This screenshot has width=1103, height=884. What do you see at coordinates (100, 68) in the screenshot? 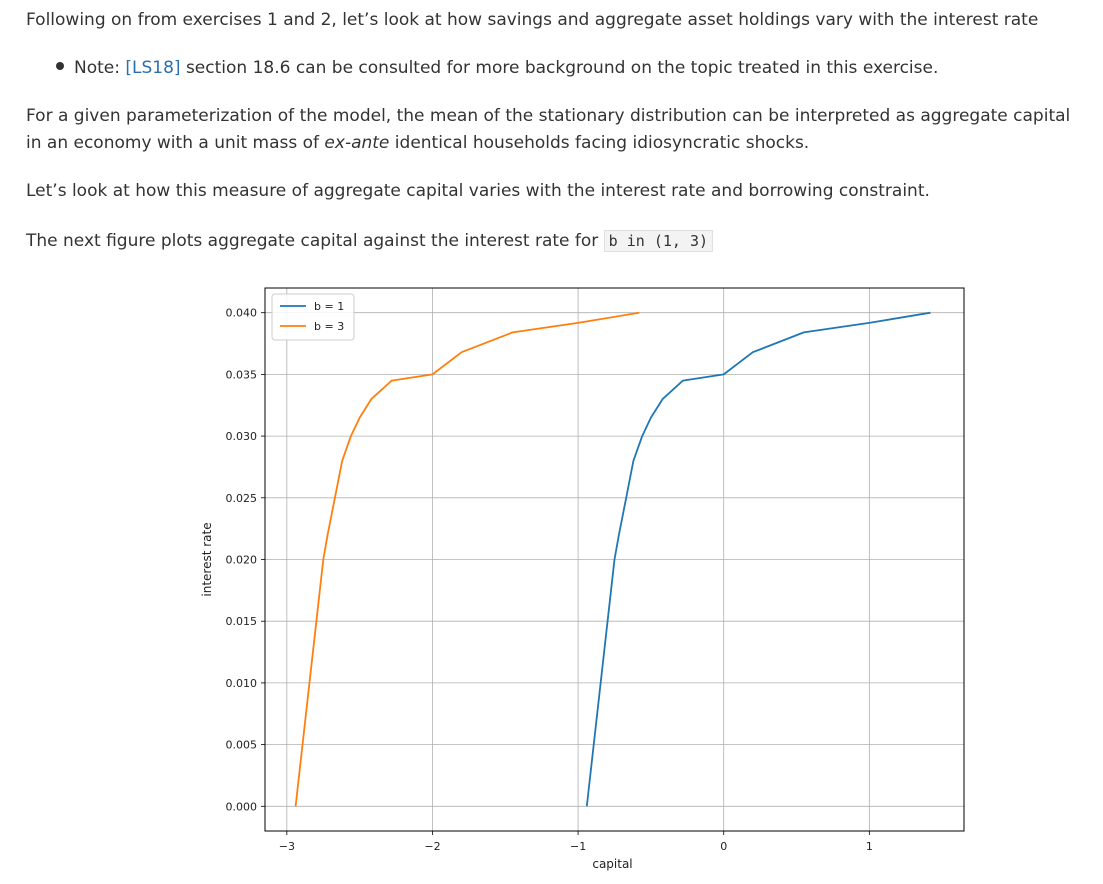
I see `note-prefix: Note:` at bounding box center [100, 68].